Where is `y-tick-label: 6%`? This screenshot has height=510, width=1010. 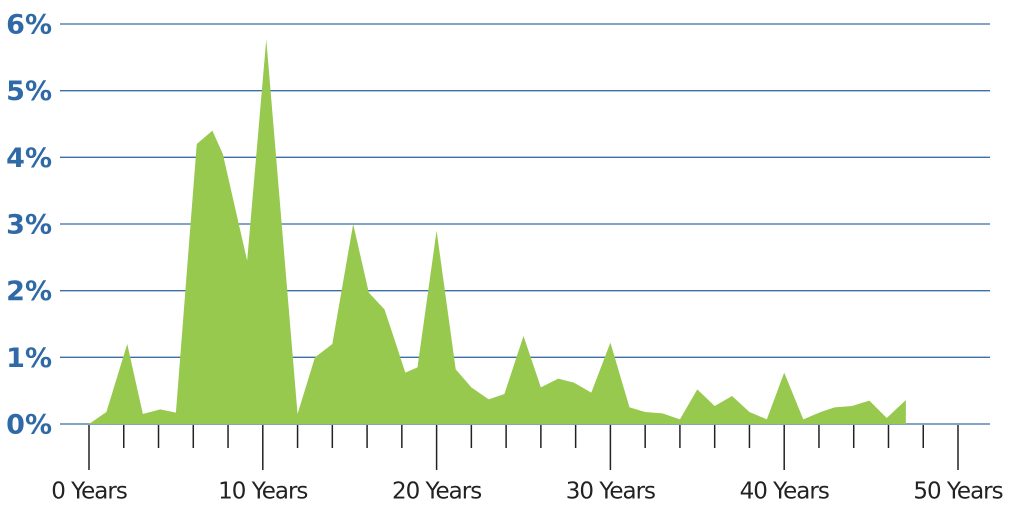 y-tick-label: 6% is located at coordinates (29, 25).